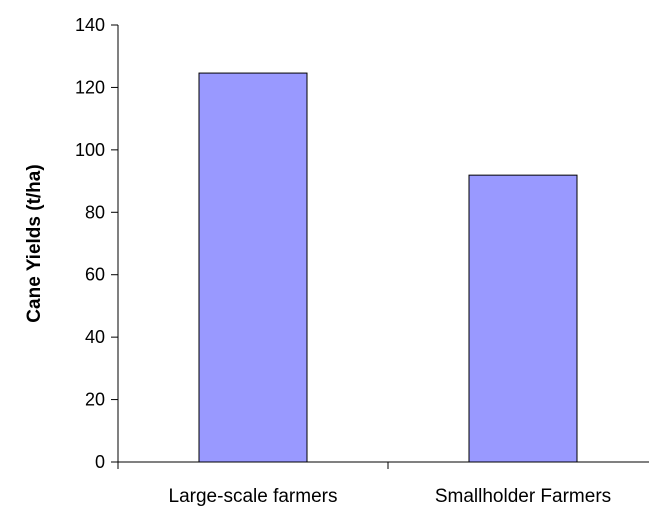 The width and height of the screenshot is (649, 511). What do you see at coordinates (90, 87) in the screenshot?
I see `y-tick-label: 120` at bounding box center [90, 87].